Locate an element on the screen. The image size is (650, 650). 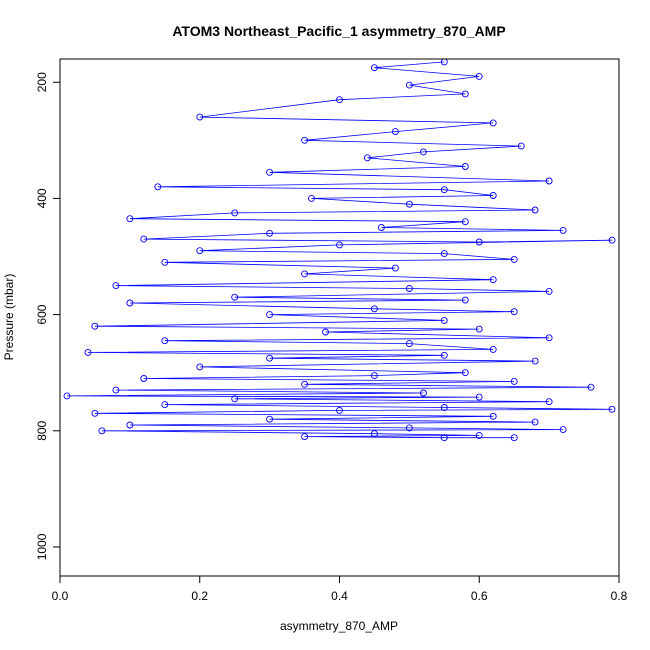
y-axis-label: Pressure (mbar) is located at coordinates (9, 317).